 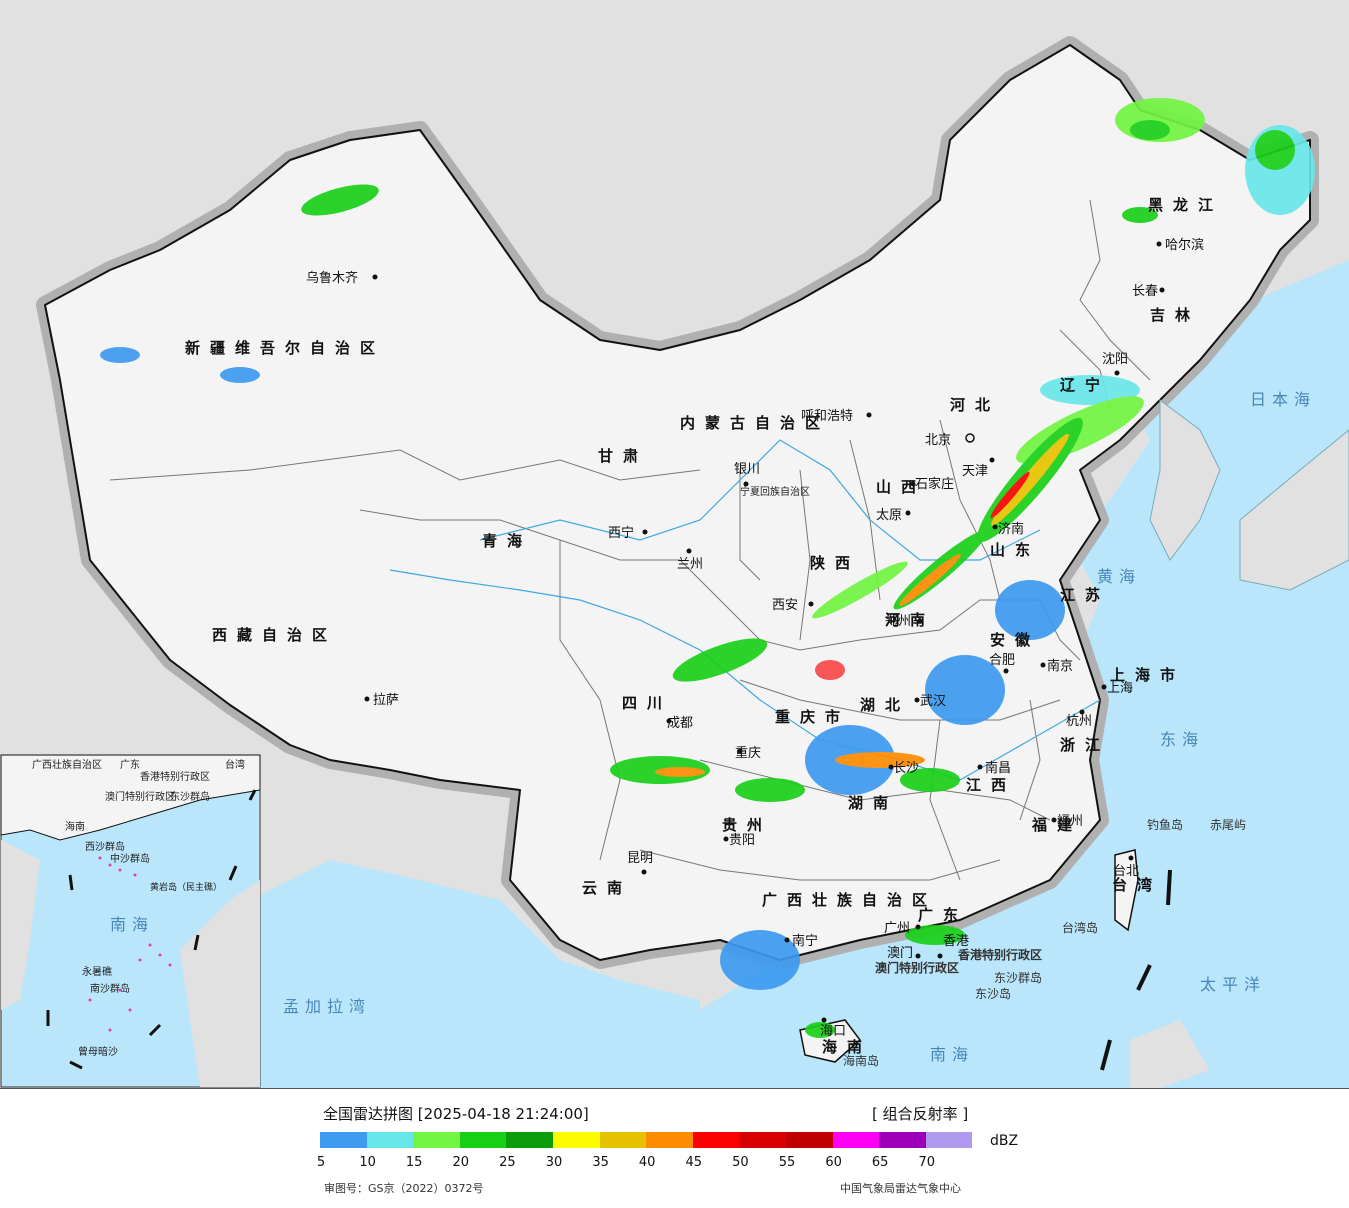 What do you see at coordinates (414, 1162) in the screenshot?
I see `color-scale-tick: 15` at bounding box center [414, 1162].